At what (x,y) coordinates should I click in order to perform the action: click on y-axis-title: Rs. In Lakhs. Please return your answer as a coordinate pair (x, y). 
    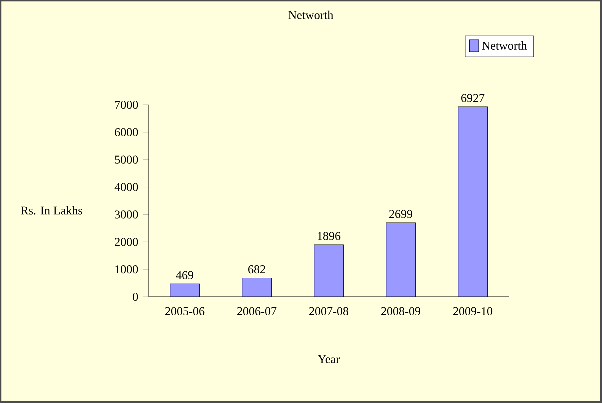
    Looking at the image, I should click on (51, 210).